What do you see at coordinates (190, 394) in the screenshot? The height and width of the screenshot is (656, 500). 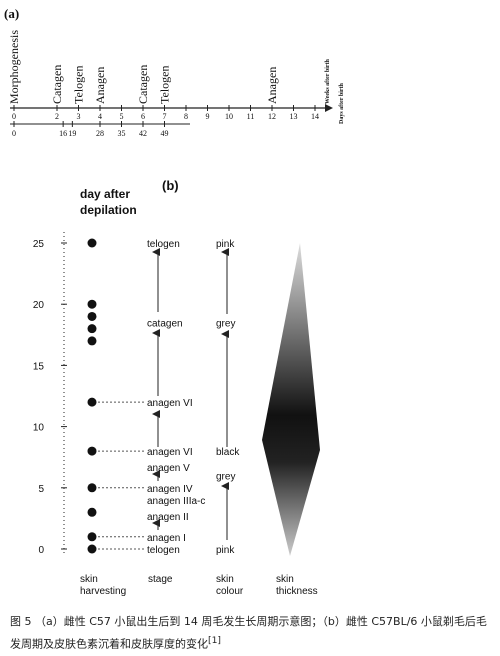 I see `arrows` at bounding box center [190, 394].